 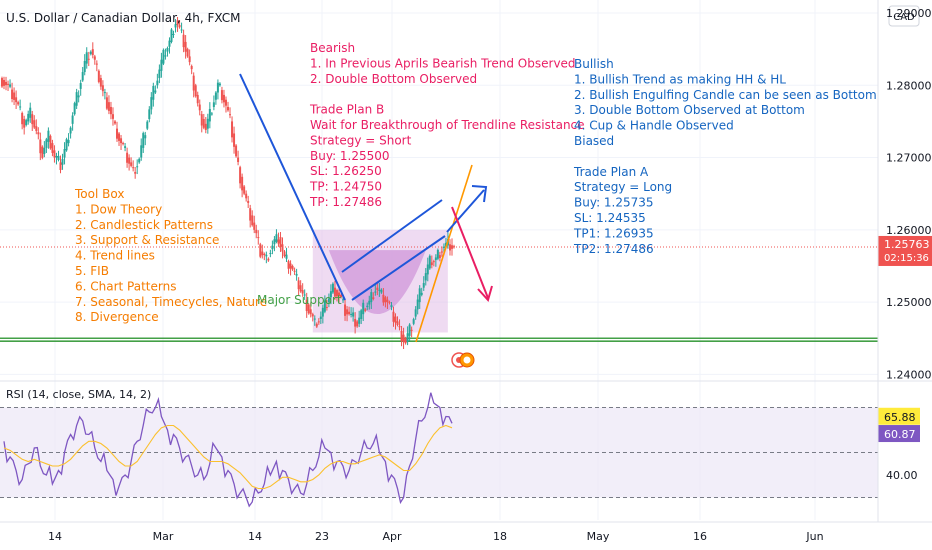 I want to click on rsi-title: RSI (14, close, SMA, 14, 2), so click(x=78, y=394).